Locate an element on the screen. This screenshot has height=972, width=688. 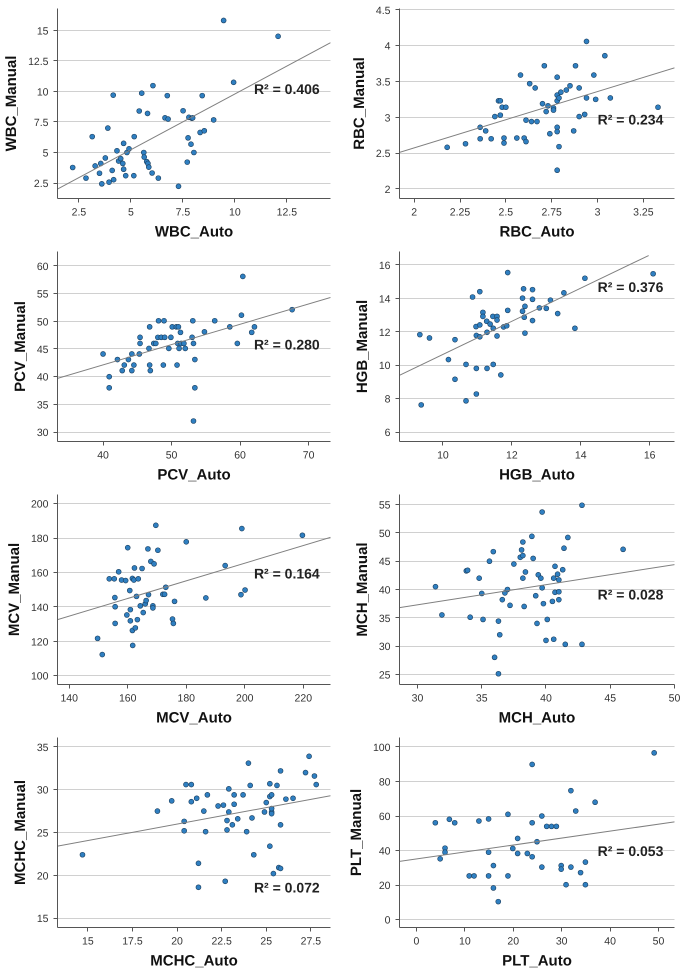
x-tick-label: 2 is located at coordinates (414, 212).